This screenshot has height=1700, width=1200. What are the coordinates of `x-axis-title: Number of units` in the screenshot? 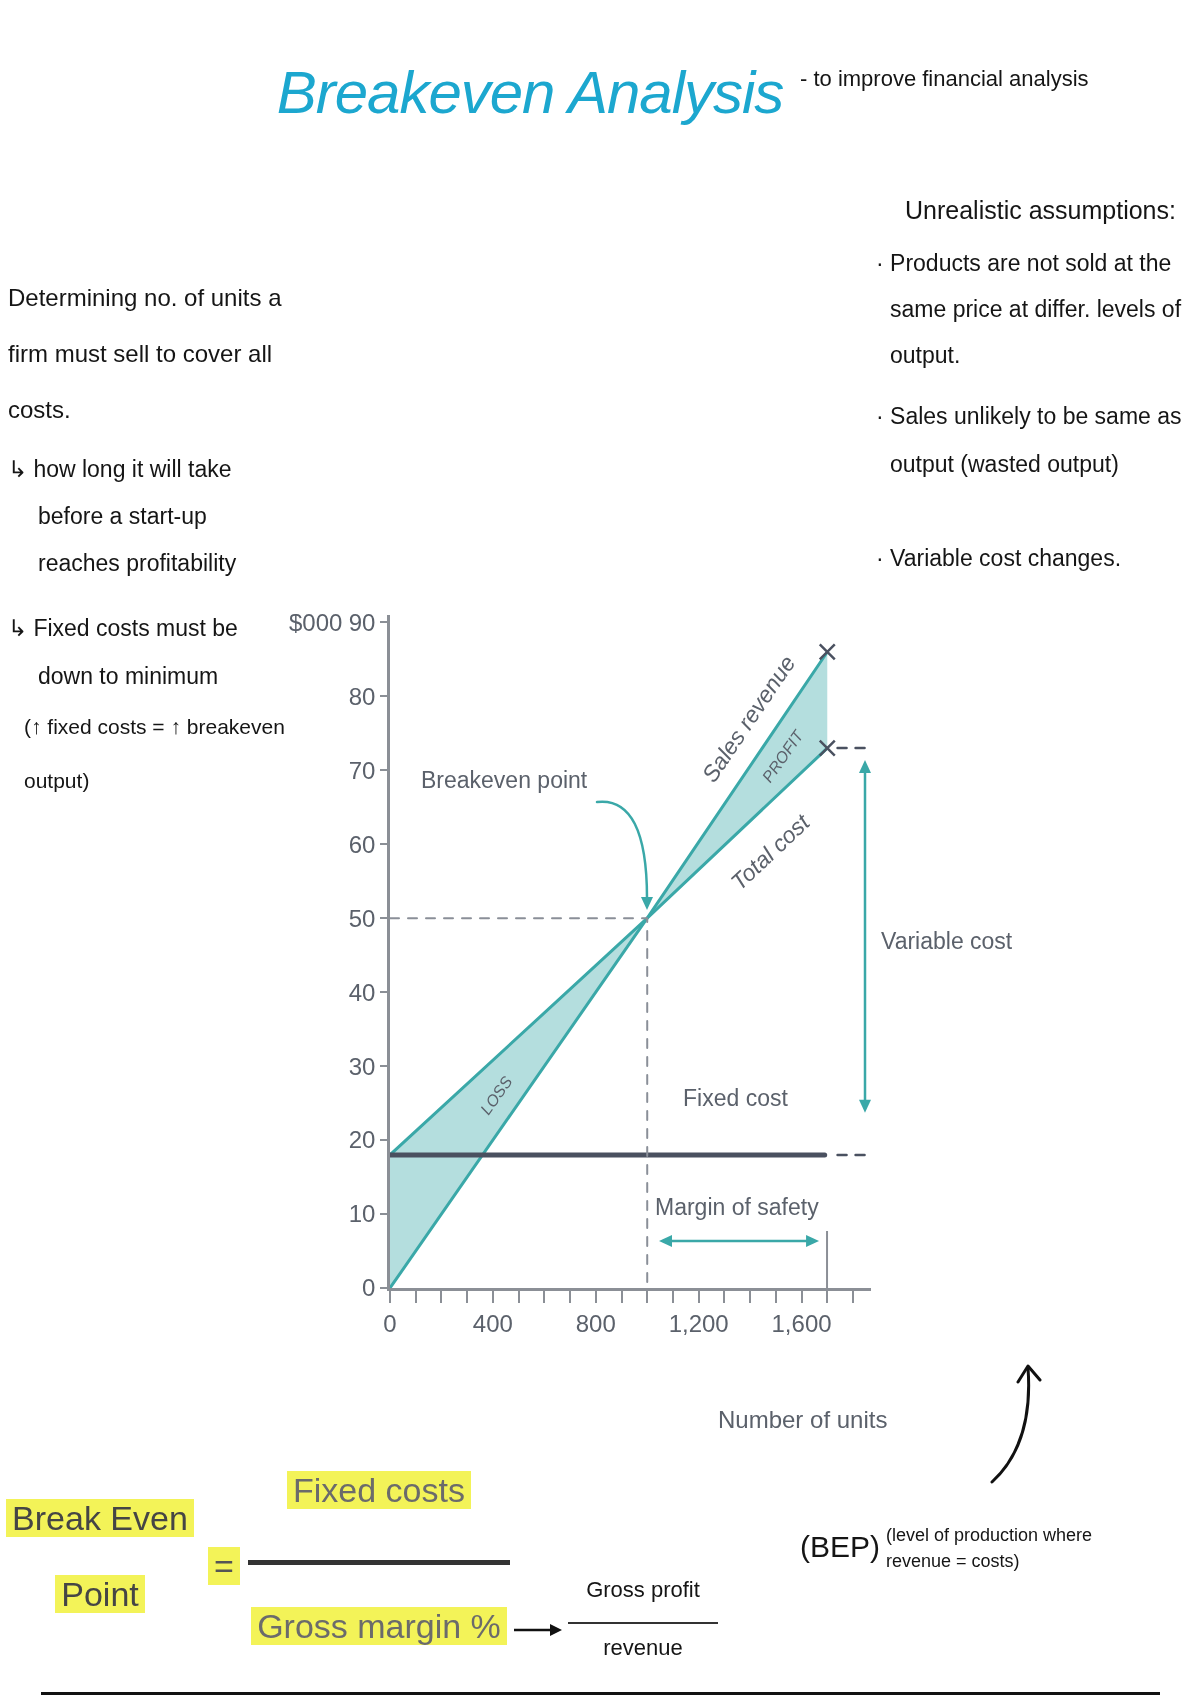 It's located at (803, 1419).